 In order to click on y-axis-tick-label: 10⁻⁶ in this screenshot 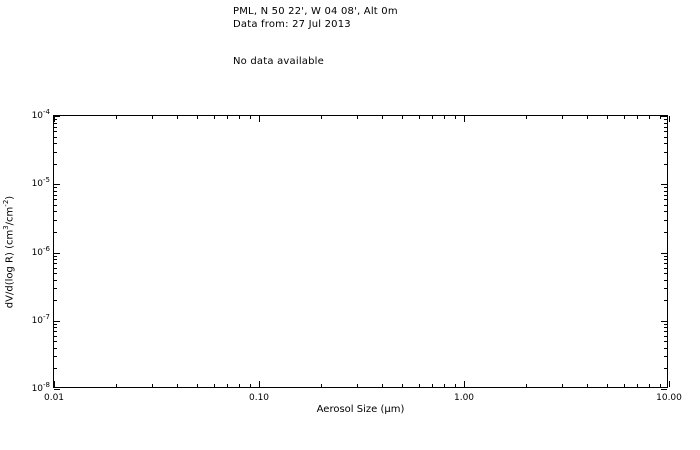, I will do `click(40, 252)`.